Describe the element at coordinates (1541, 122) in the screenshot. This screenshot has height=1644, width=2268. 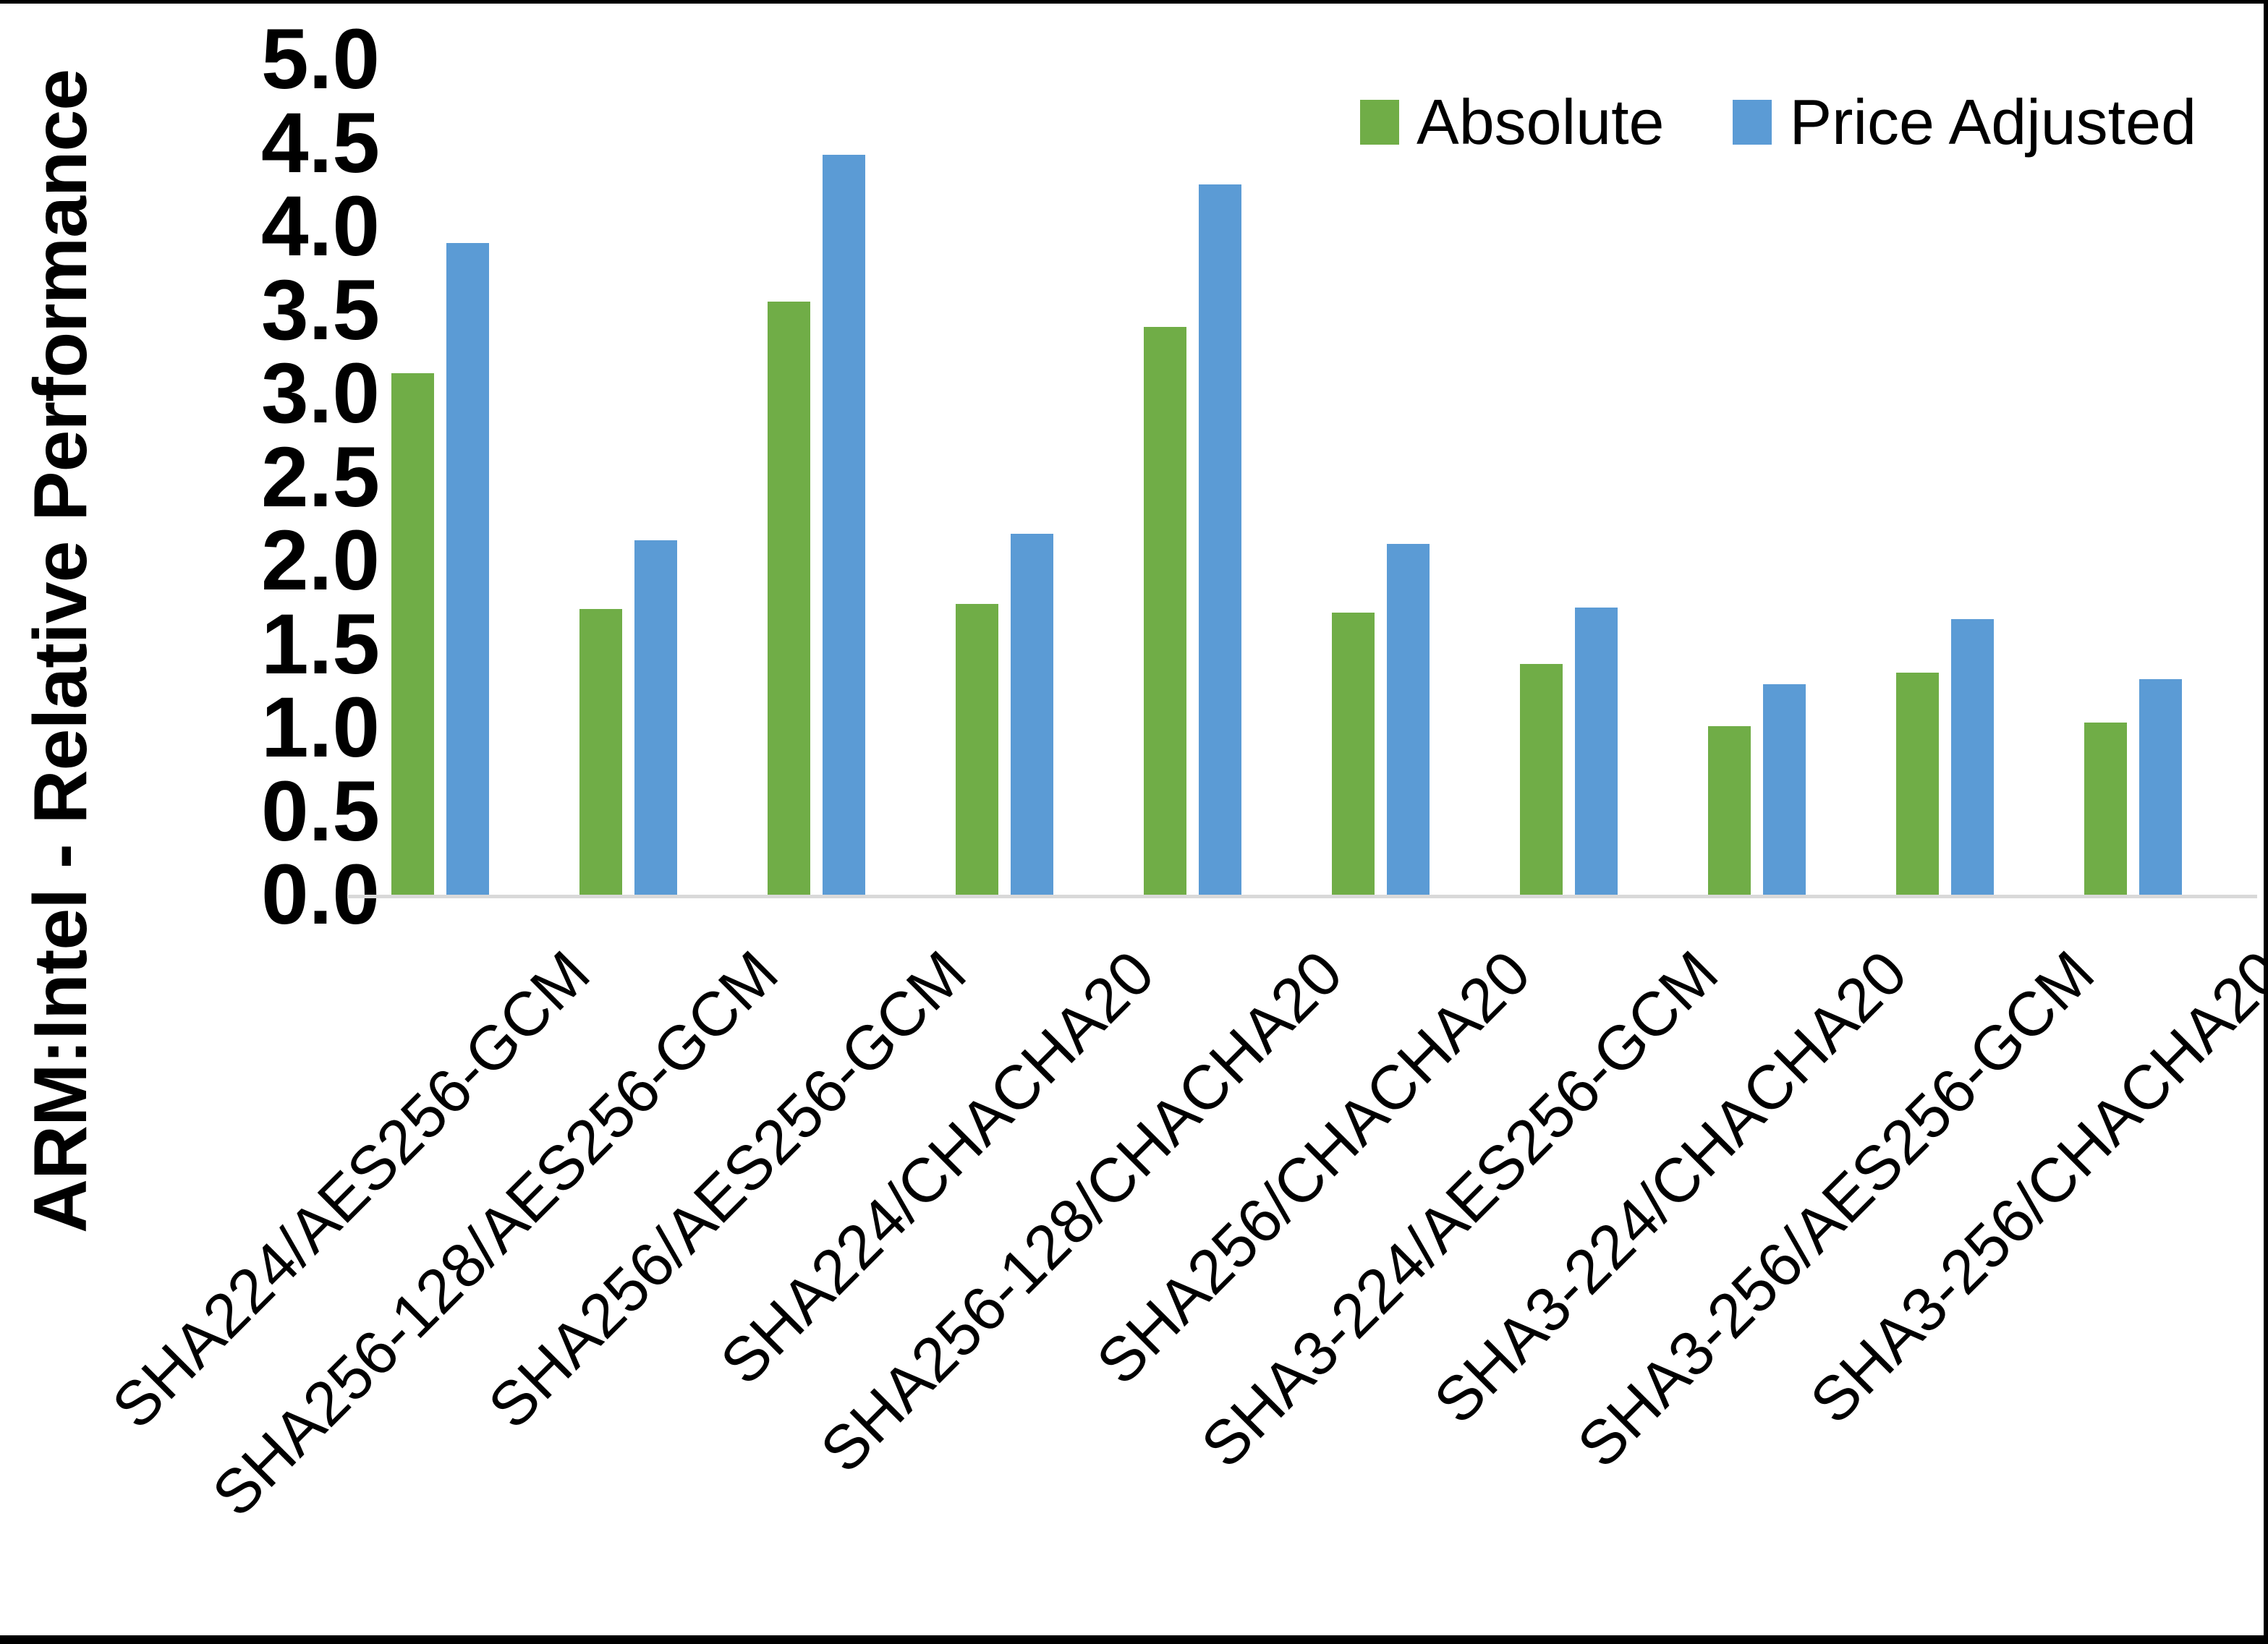
I see `legend-label: Absolute` at that location.